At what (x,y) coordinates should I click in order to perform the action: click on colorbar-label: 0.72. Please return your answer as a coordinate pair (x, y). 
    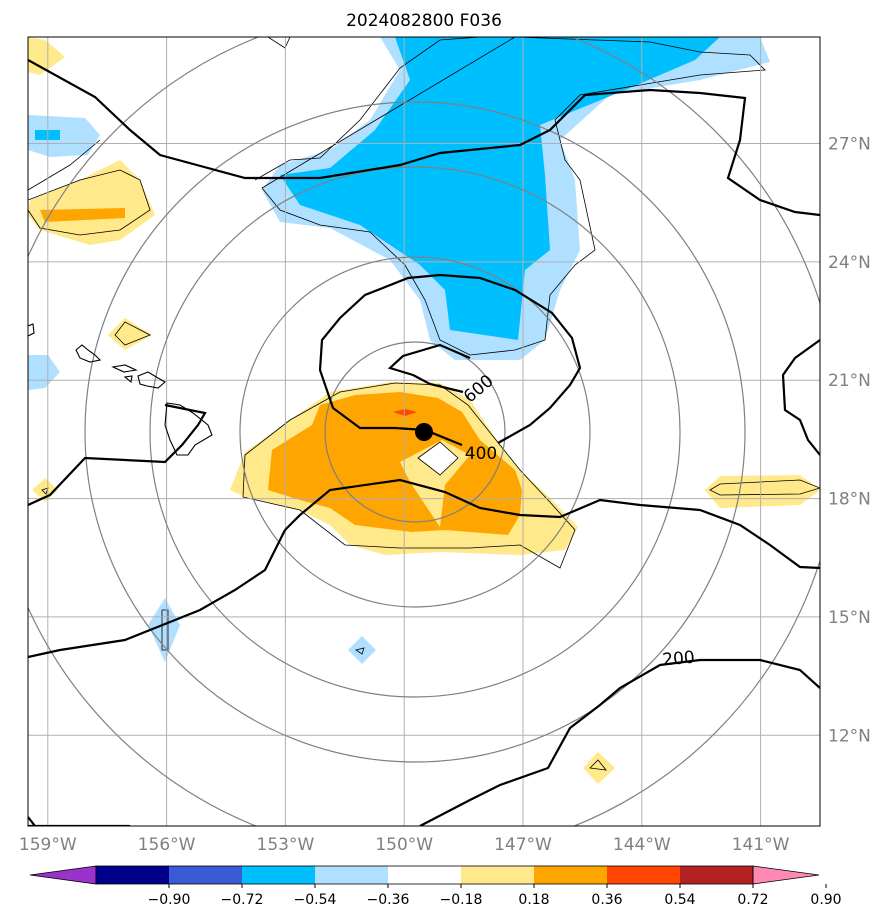
    Looking at the image, I should click on (752, 900).